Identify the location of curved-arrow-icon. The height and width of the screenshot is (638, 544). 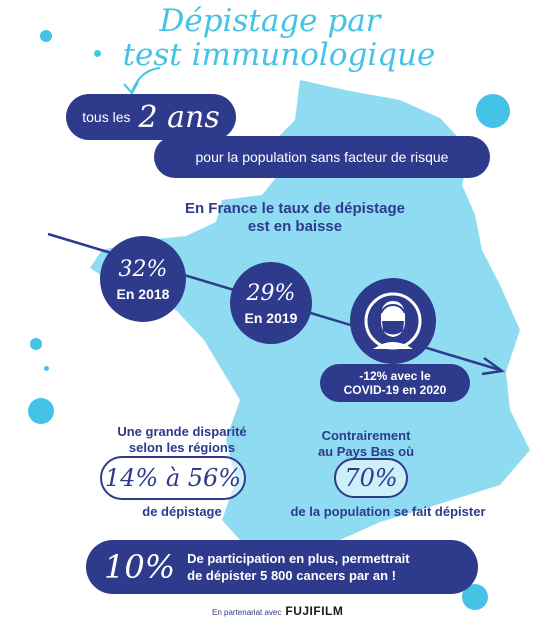
(142, 81).